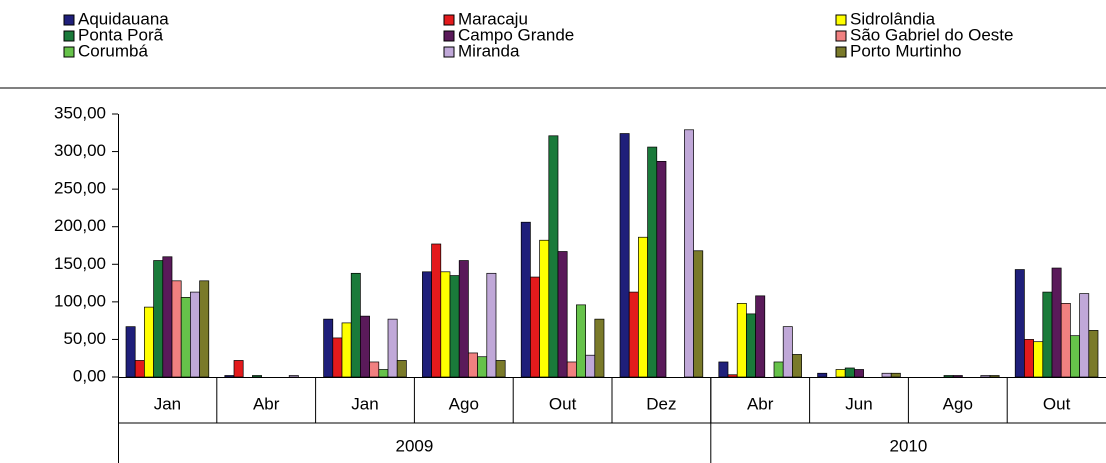 This screenshot has width=1106, height=463. Describe the element at coordinates (80, 300) in the screenshot. I see `y-tick-label: 100,00` at that location.